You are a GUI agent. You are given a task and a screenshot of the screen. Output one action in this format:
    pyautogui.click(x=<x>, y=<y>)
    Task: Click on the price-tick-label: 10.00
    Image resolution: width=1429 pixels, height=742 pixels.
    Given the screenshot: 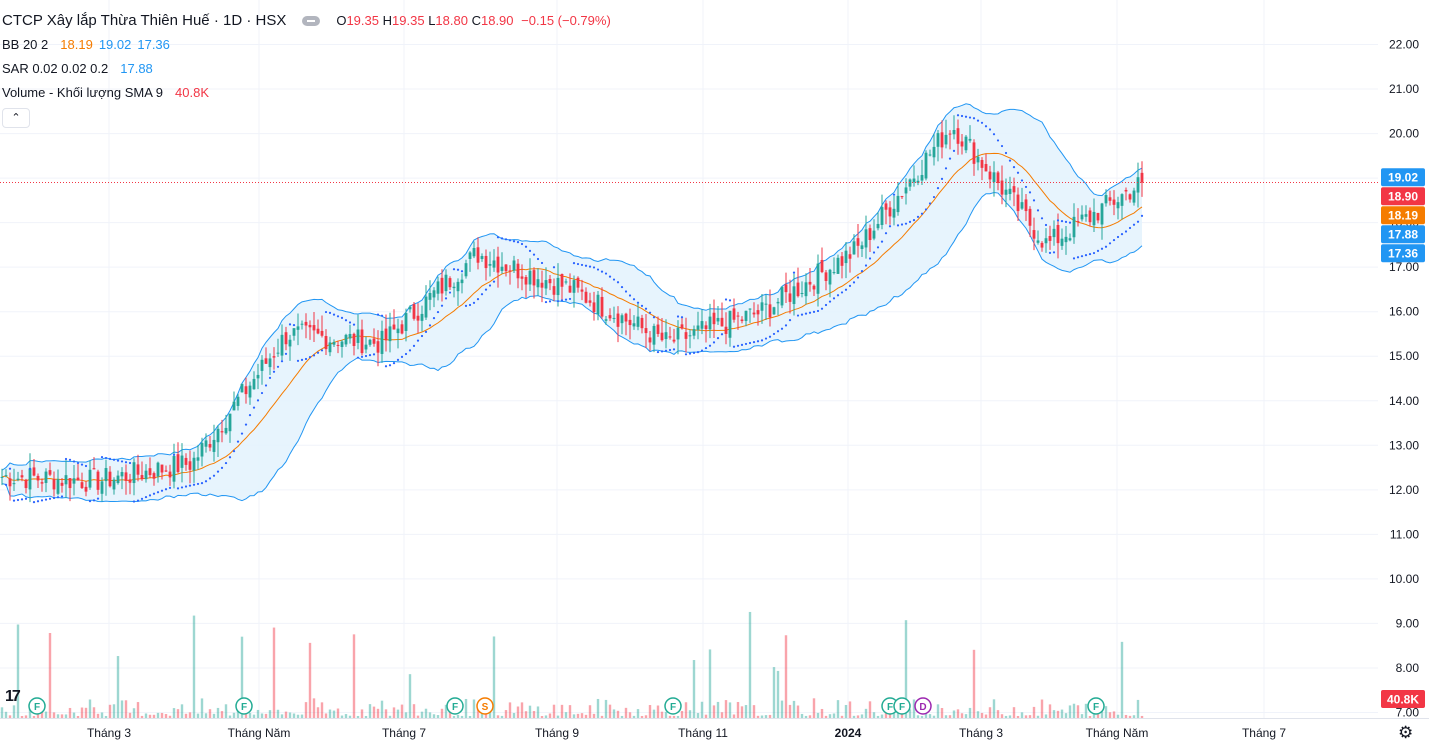 What is the action you would take?
    pyautogui.click(x=1404, y=579)
    